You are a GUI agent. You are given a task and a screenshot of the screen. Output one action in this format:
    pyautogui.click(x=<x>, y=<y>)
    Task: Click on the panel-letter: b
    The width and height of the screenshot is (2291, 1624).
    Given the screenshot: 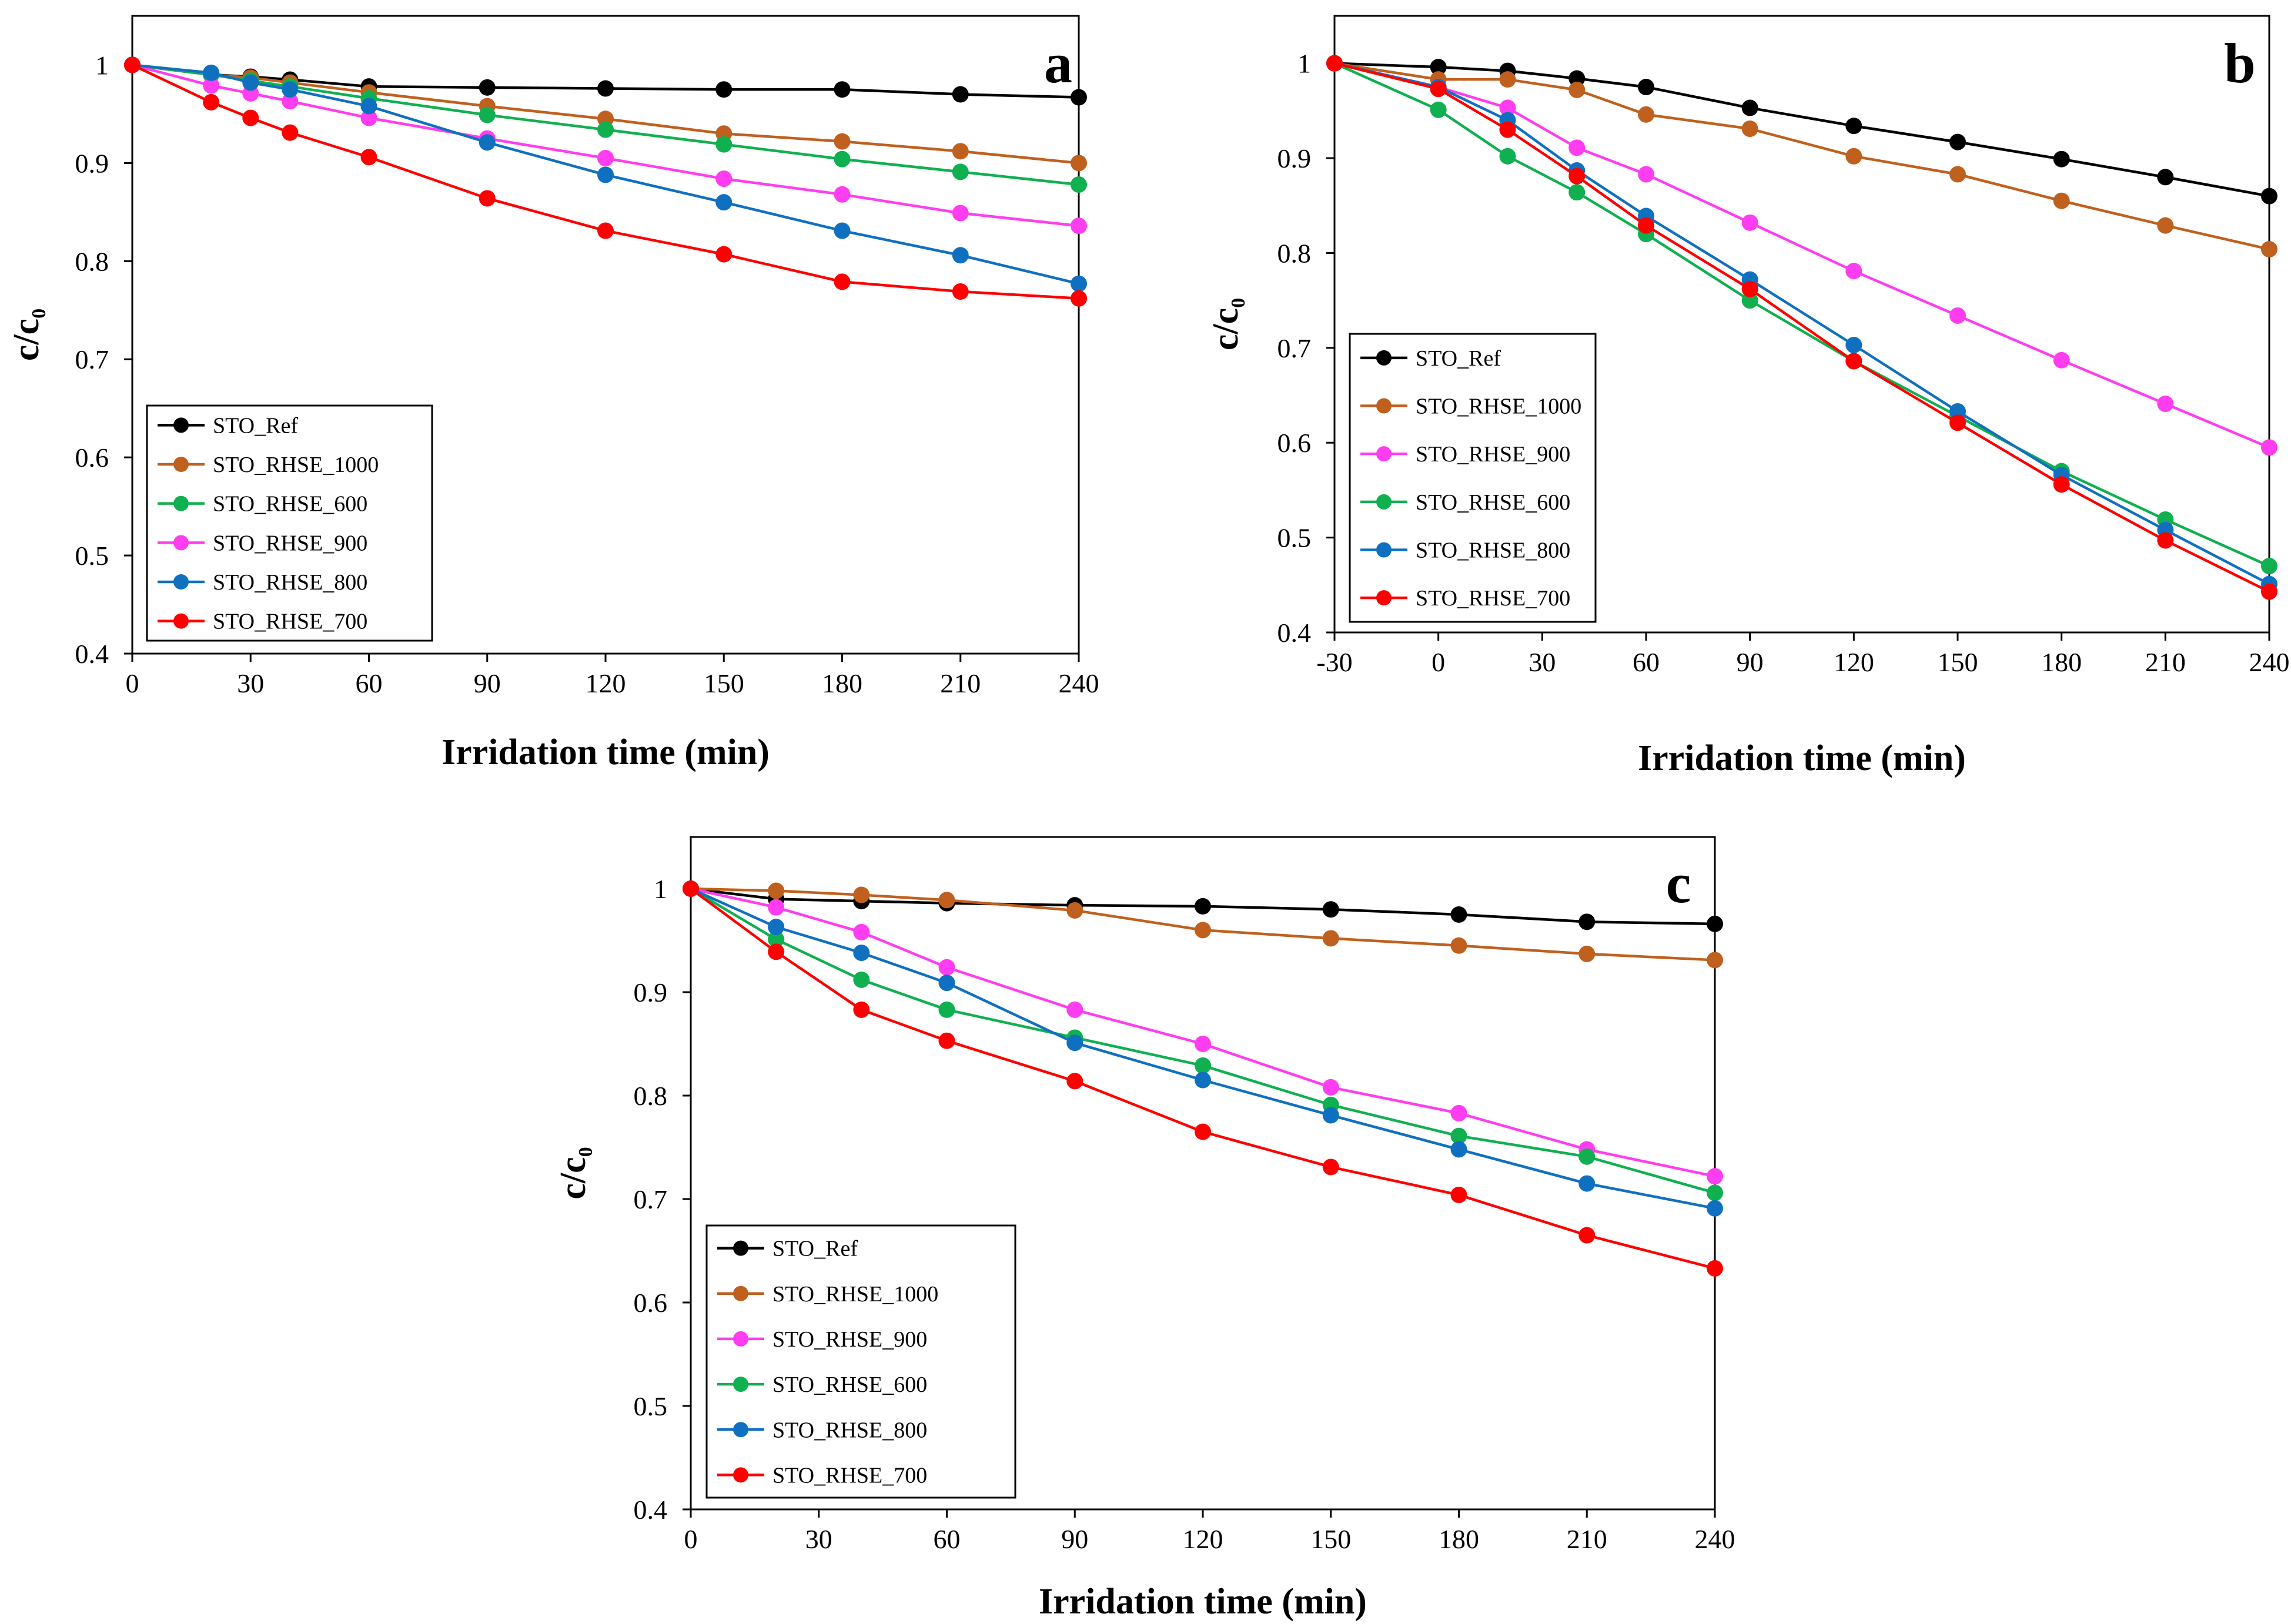 What is the action you would take?
    pyautogui.click(x=2239, y=64)
    